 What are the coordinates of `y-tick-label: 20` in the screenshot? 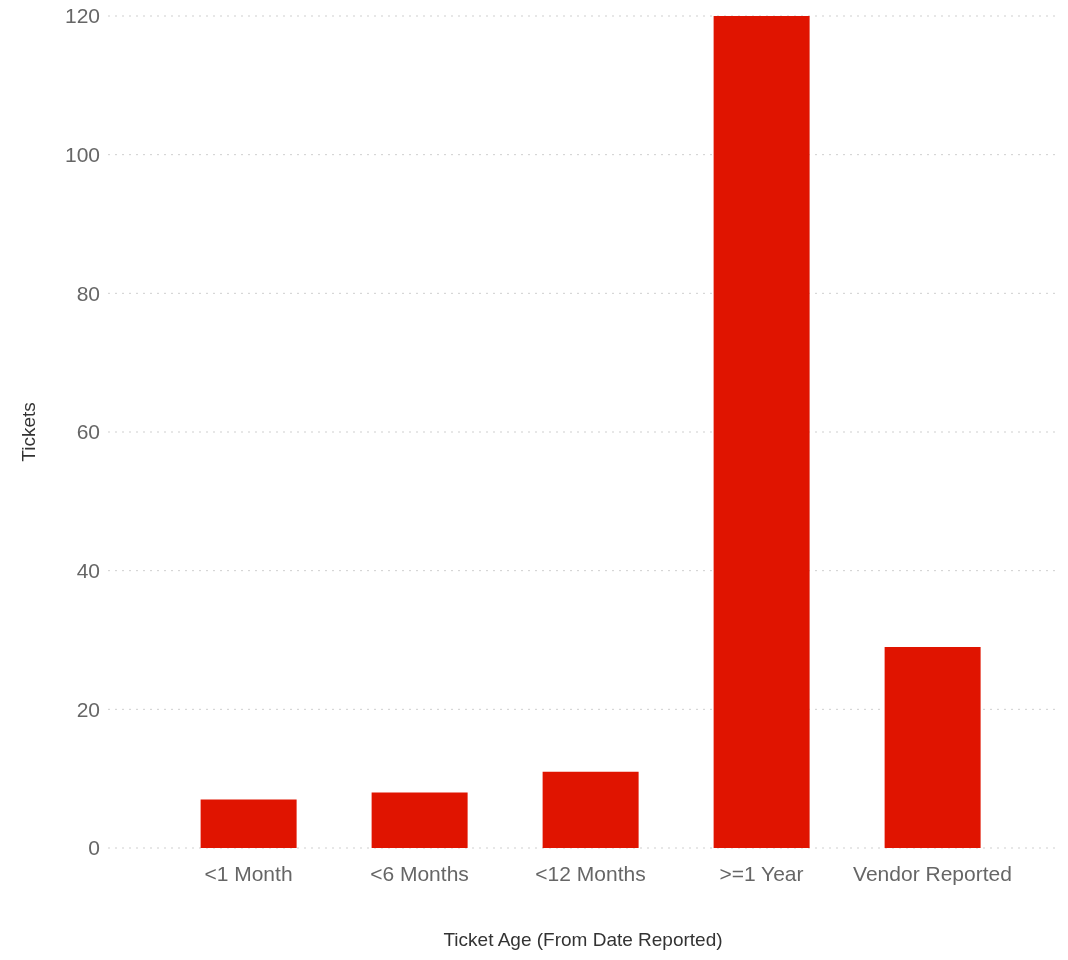 It's located at (88, 709).